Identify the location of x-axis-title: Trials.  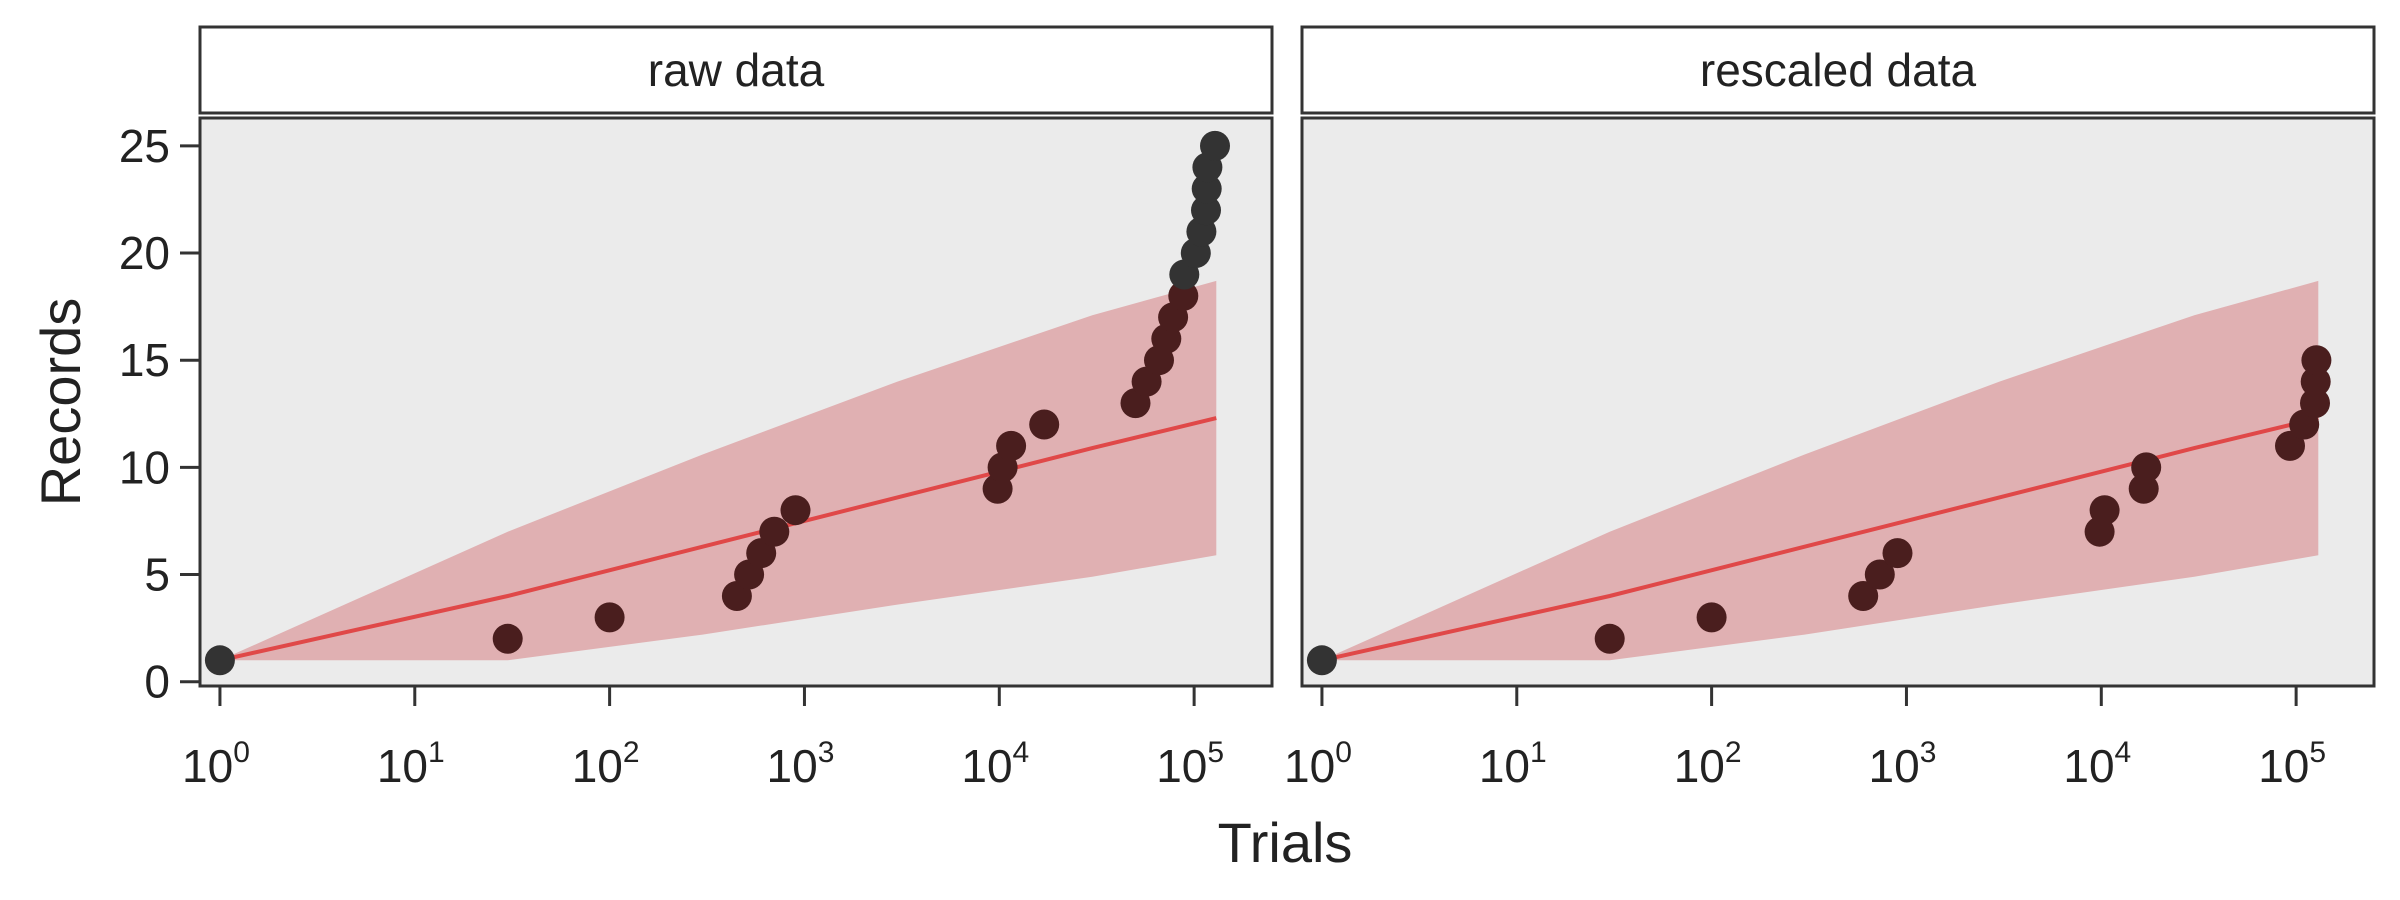
(1285, 842).